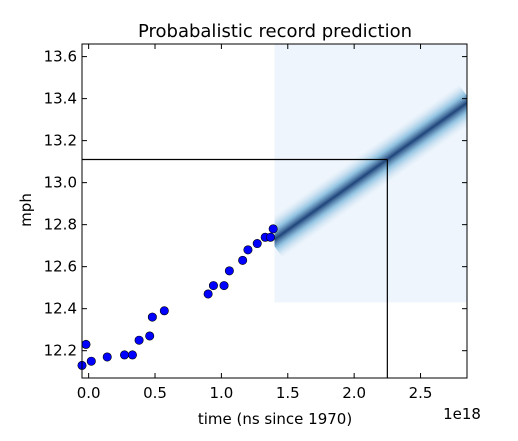  What do you see at coordinates (462, 414) in the screenshot?
I see `x-axis-offset-label: 1e18` at bounding box center [462, 414].